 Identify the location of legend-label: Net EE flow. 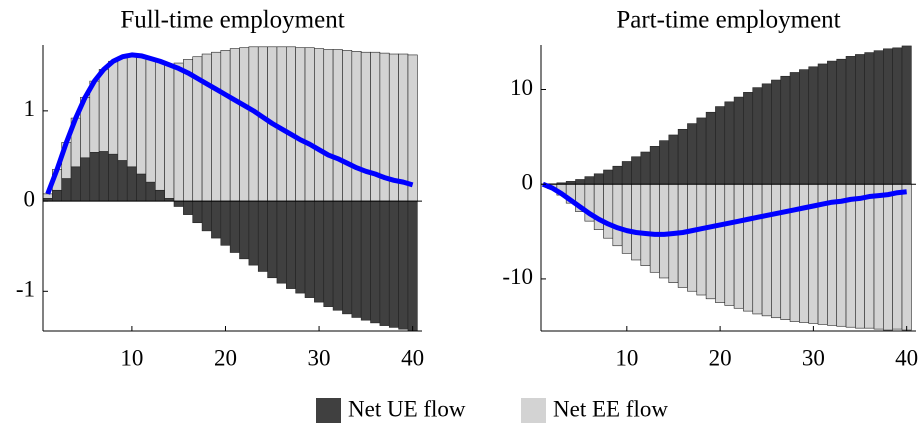
(610, 408).